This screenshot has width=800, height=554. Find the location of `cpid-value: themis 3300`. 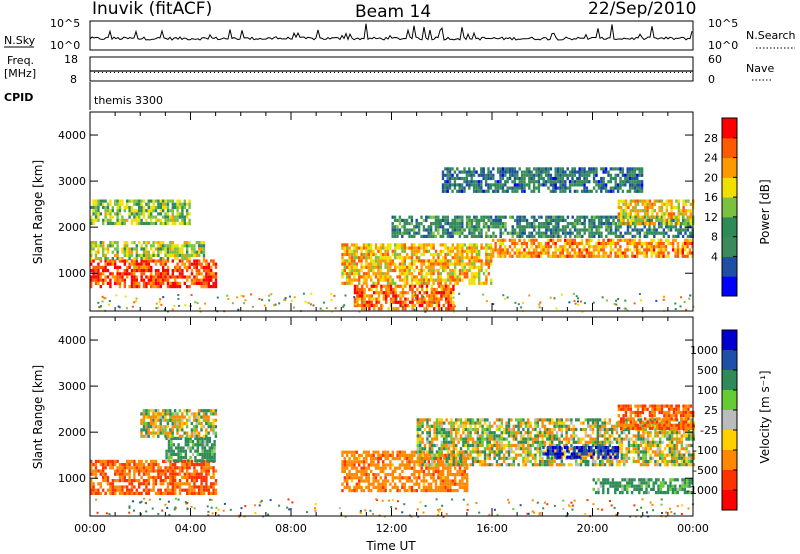

cpid-value: themis 3300 is located at coordinates (128, 100).